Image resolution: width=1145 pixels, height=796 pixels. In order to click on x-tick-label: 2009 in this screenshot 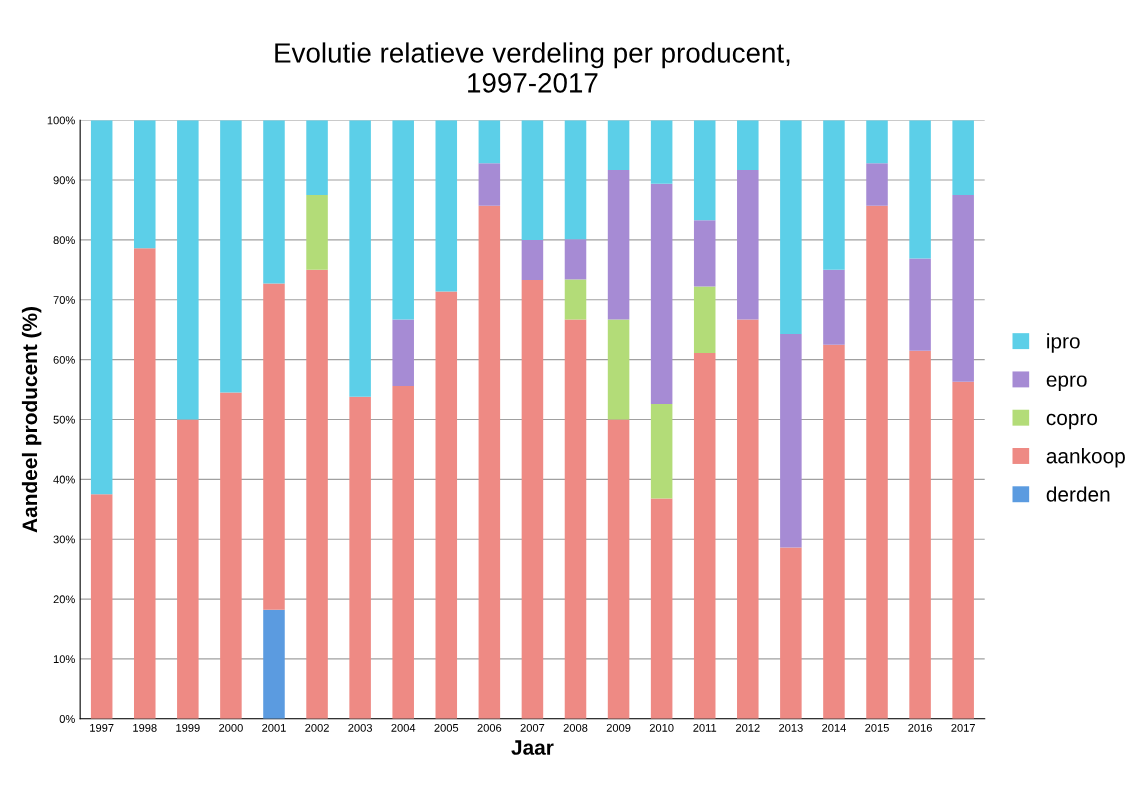, I will do `click(618, 727)`.